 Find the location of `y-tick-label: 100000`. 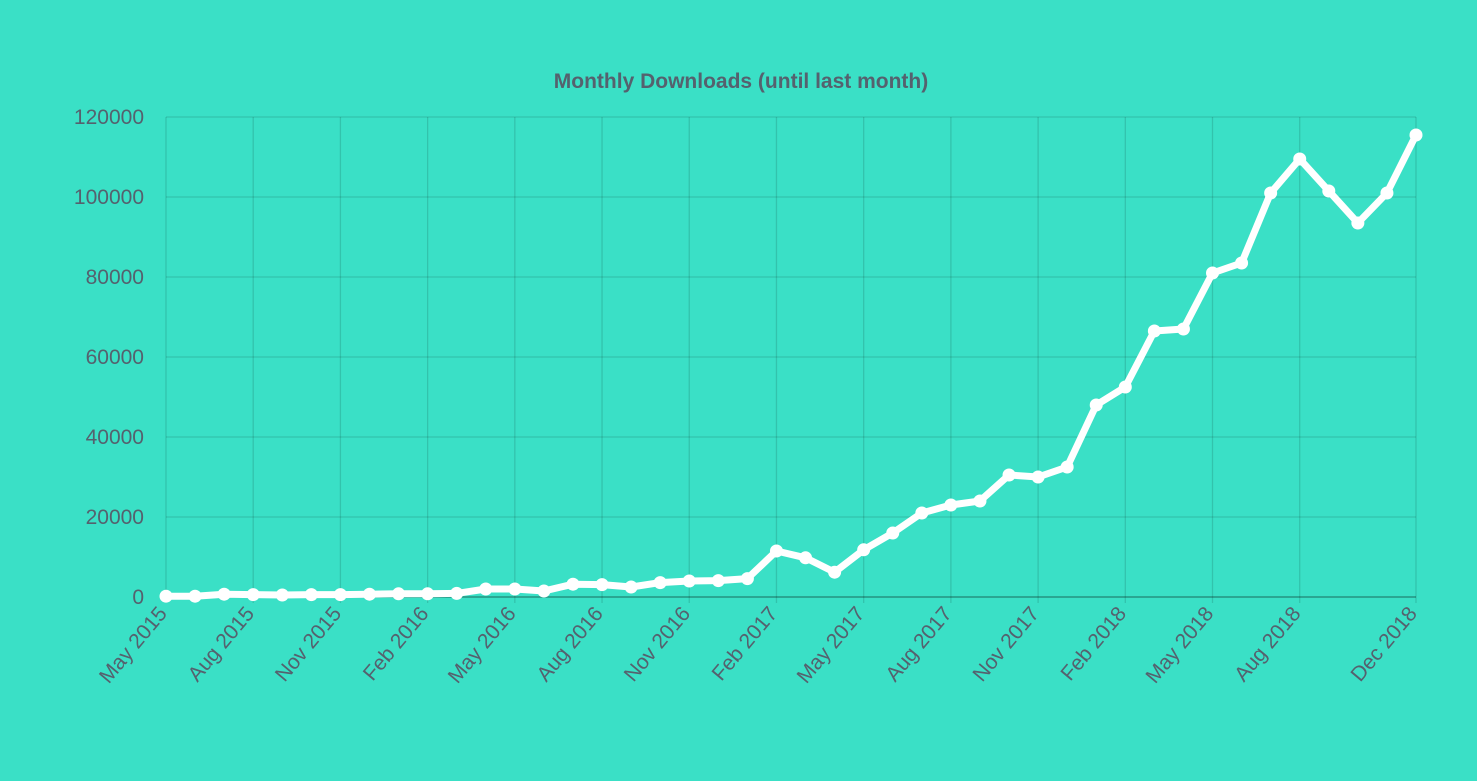

y-tick-label: 100000 is located at coordinates (109, 197).